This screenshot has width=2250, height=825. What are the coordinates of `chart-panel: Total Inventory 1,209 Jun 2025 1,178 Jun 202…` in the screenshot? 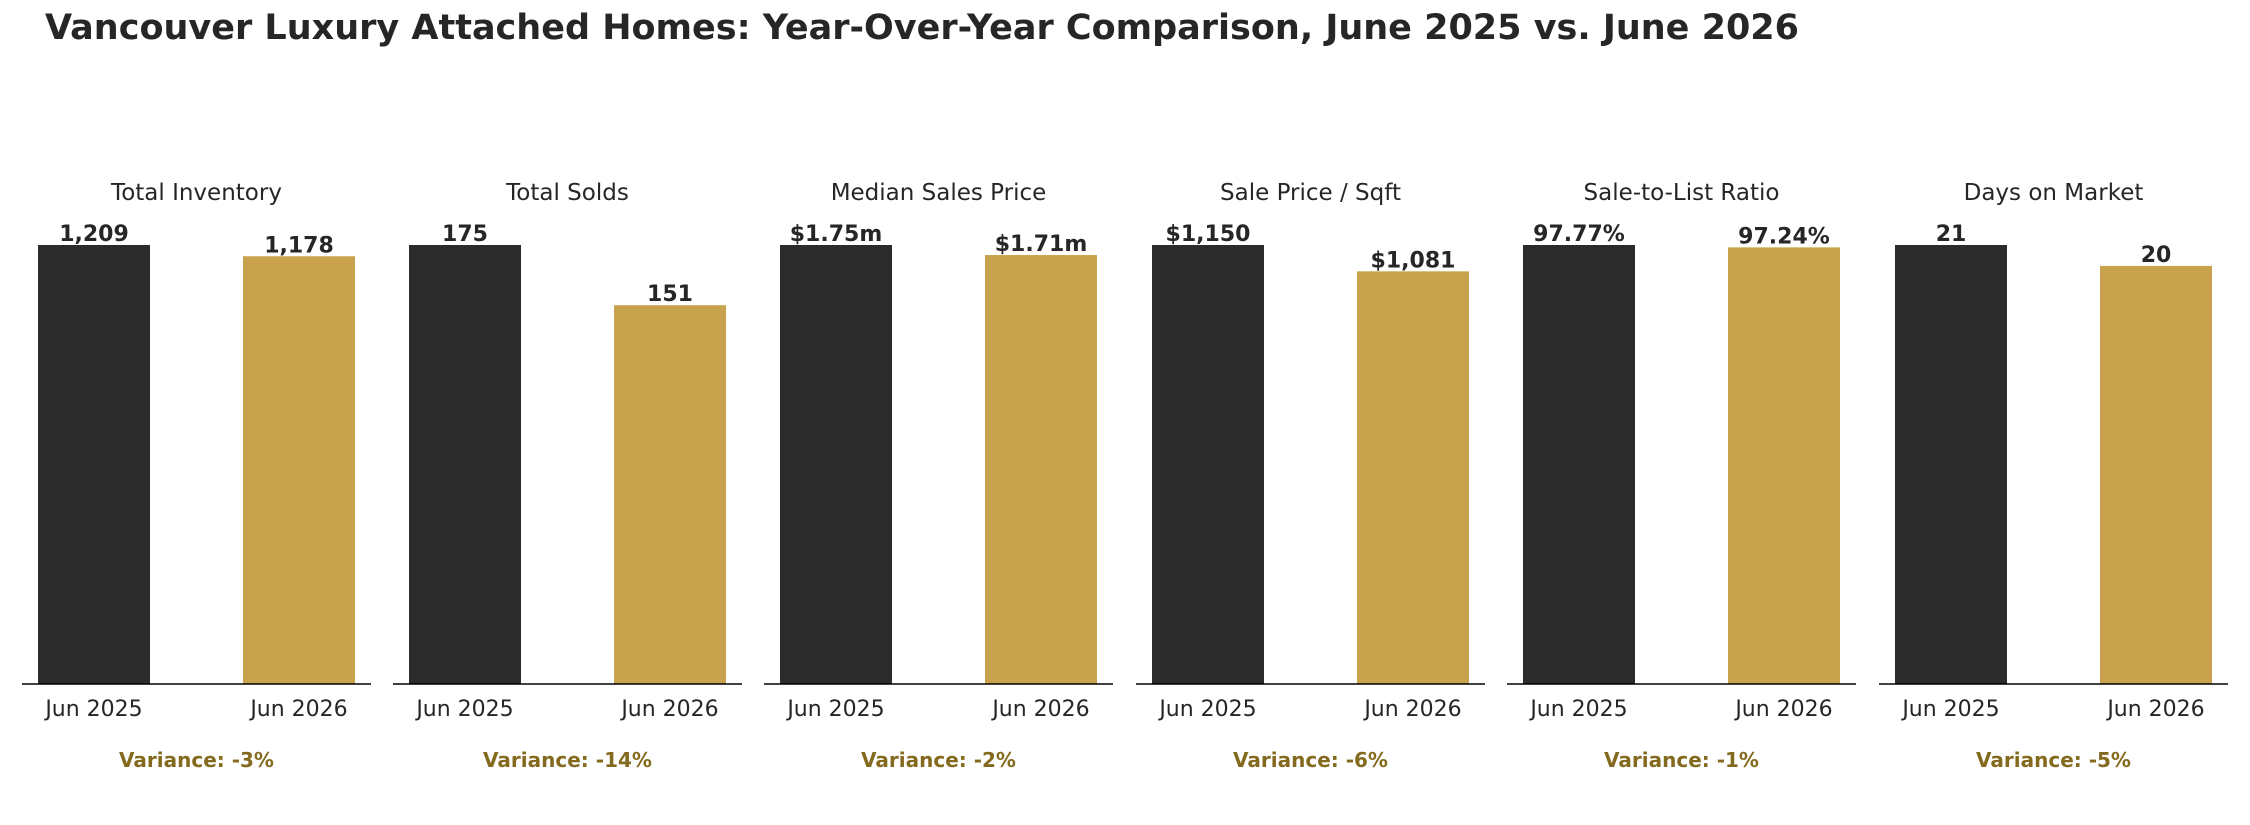 It's located at (196, 476).